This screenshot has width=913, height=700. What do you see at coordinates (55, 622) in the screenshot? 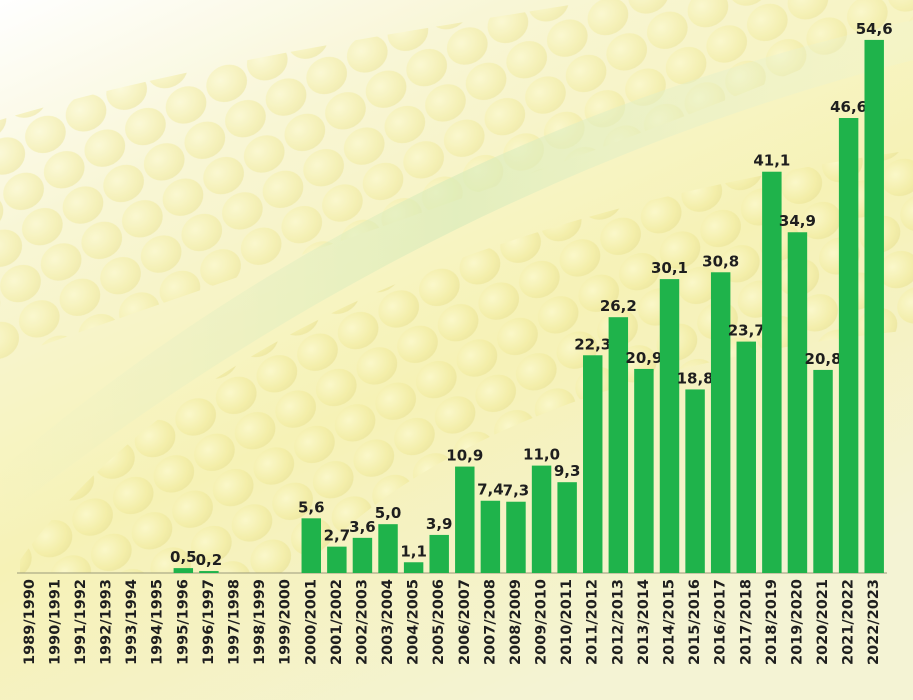
I see `x-tick-label: 1990/1991` at bounding box center [55, 622].